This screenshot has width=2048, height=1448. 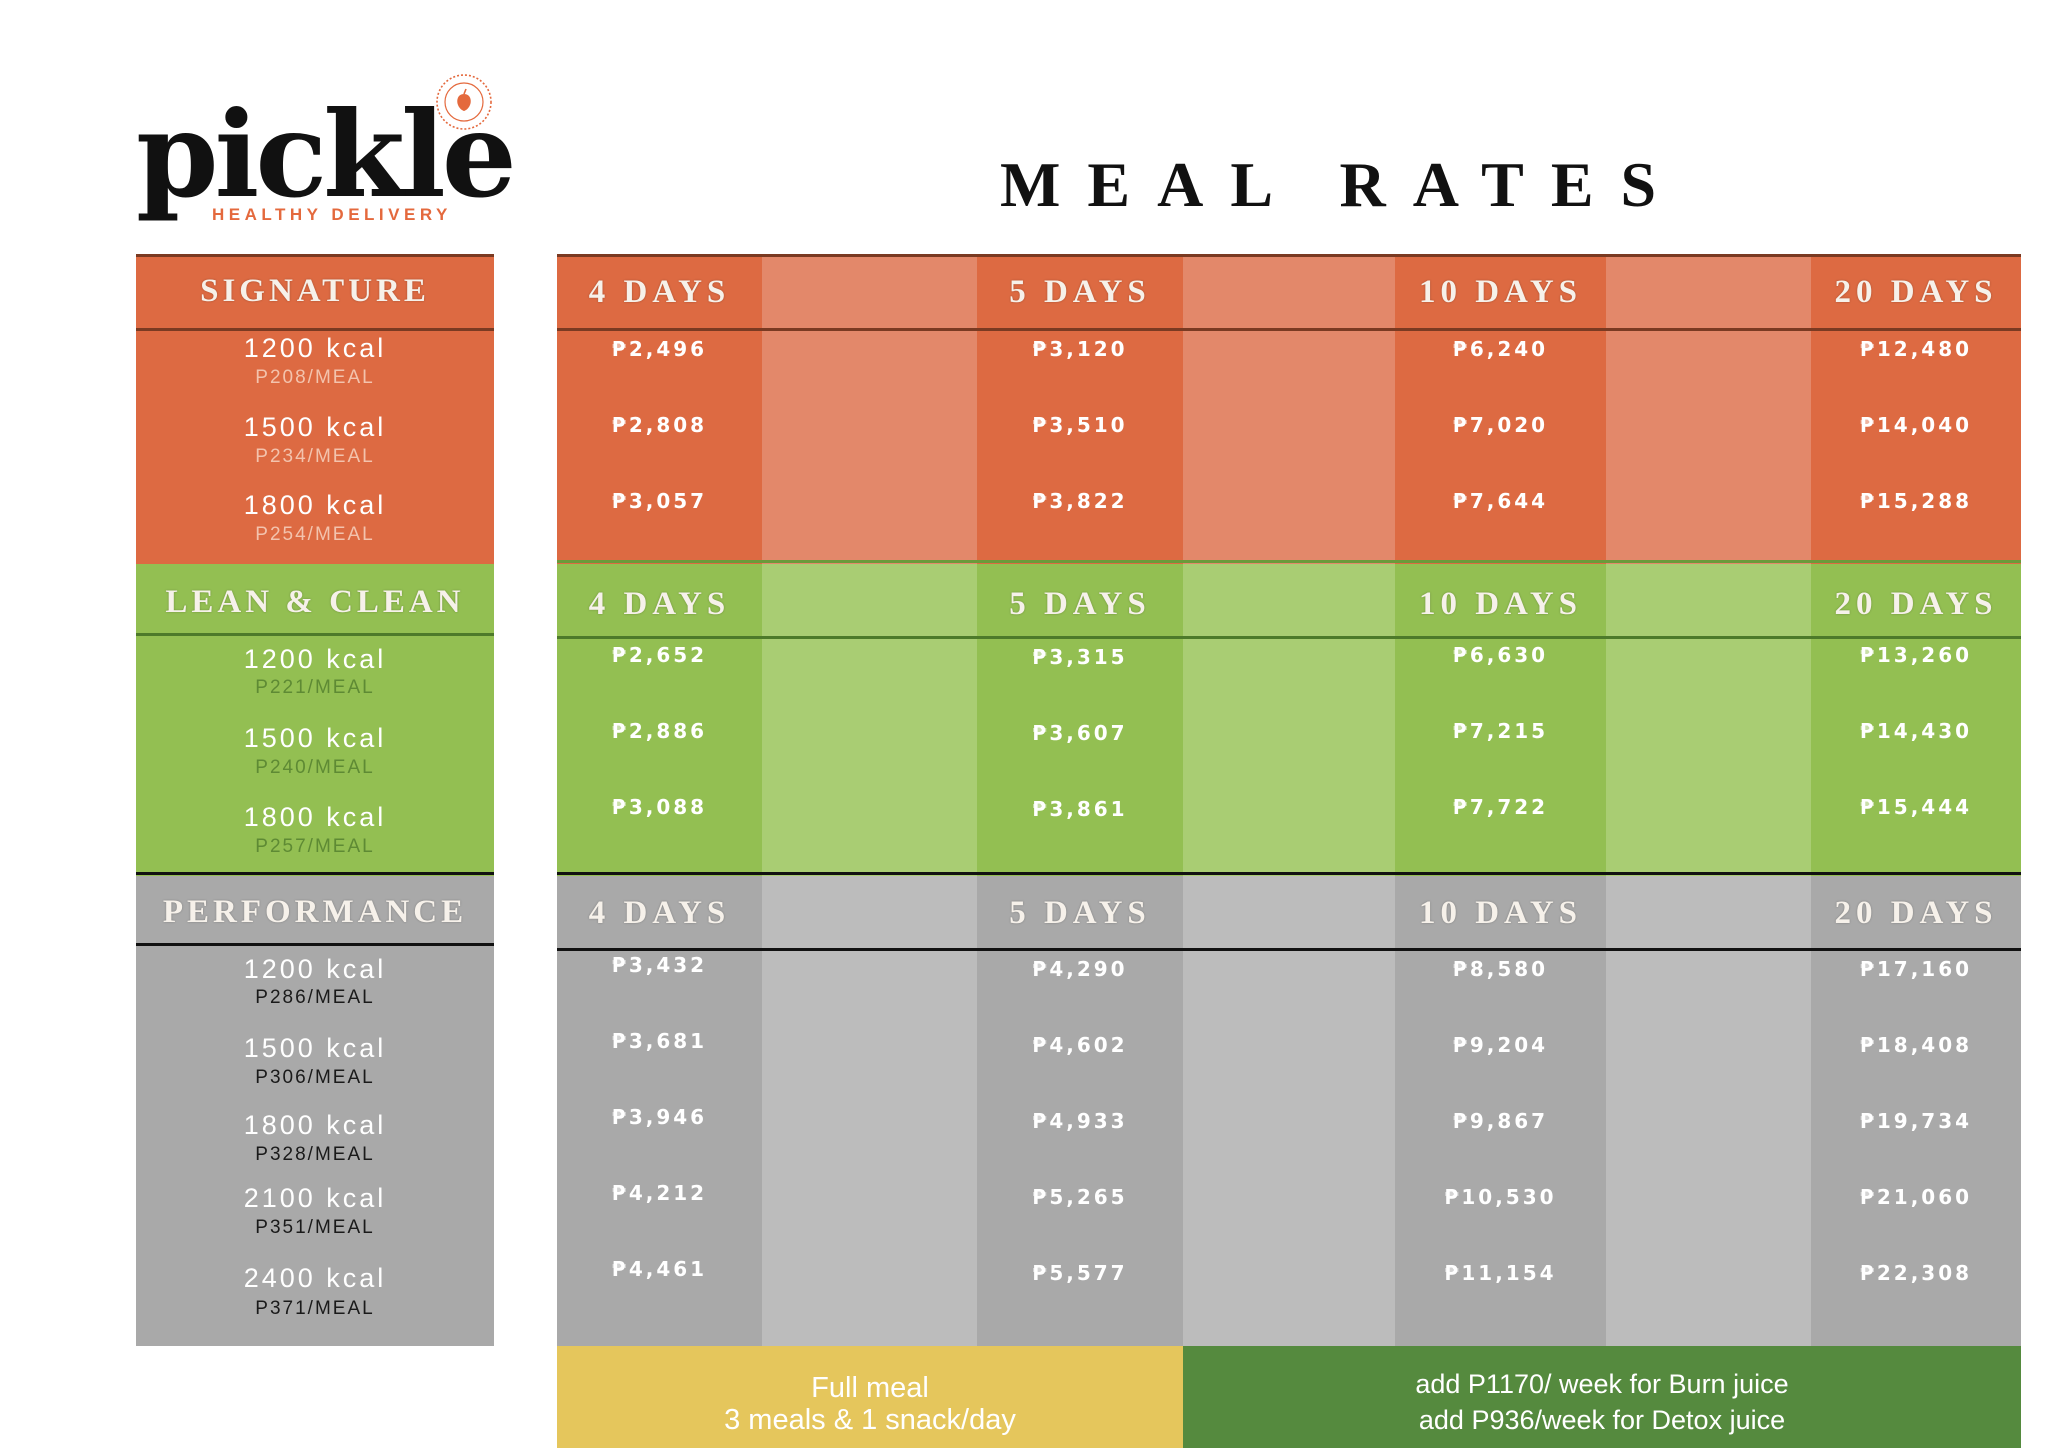 I want to click on price-cell: ₱9,204, so click(x=1500, y=1045).